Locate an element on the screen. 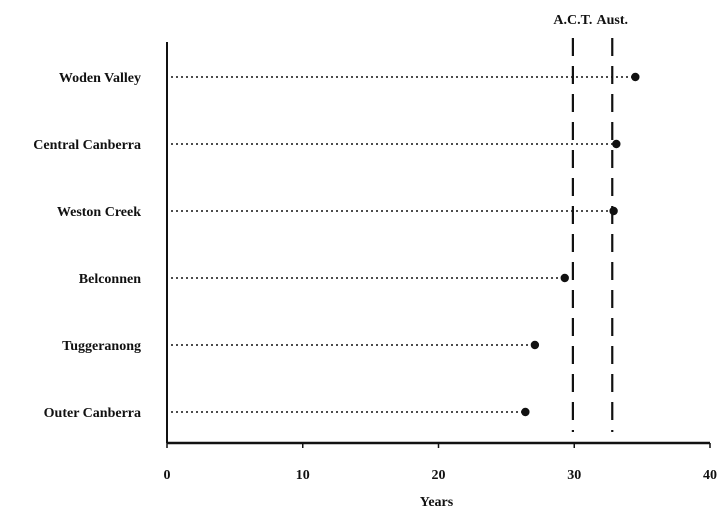  reference-line-label: A.C.T. is located at coordinates (572, 20).